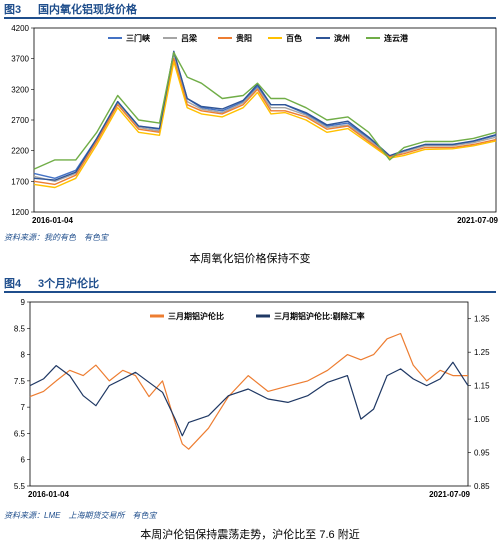 The image size is (500, 543). What do you see at coordinates (482, 453) in the screenshot?
I see `y2-tick-label: 0.95` at bounding box center [482, 453].